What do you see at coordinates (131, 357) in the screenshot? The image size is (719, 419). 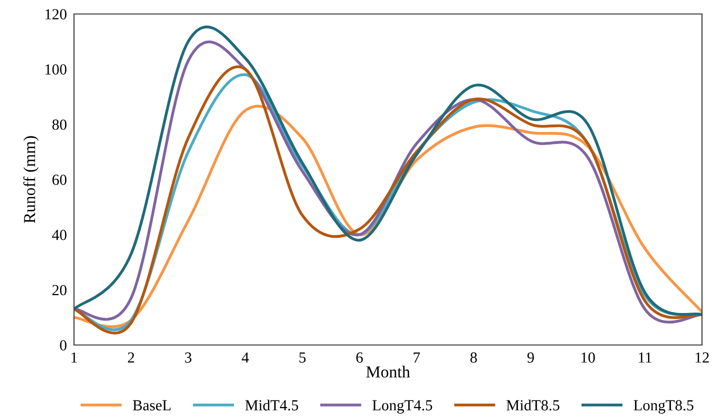 I see `x-tick-label: 2` at bounding box center [131, 357].